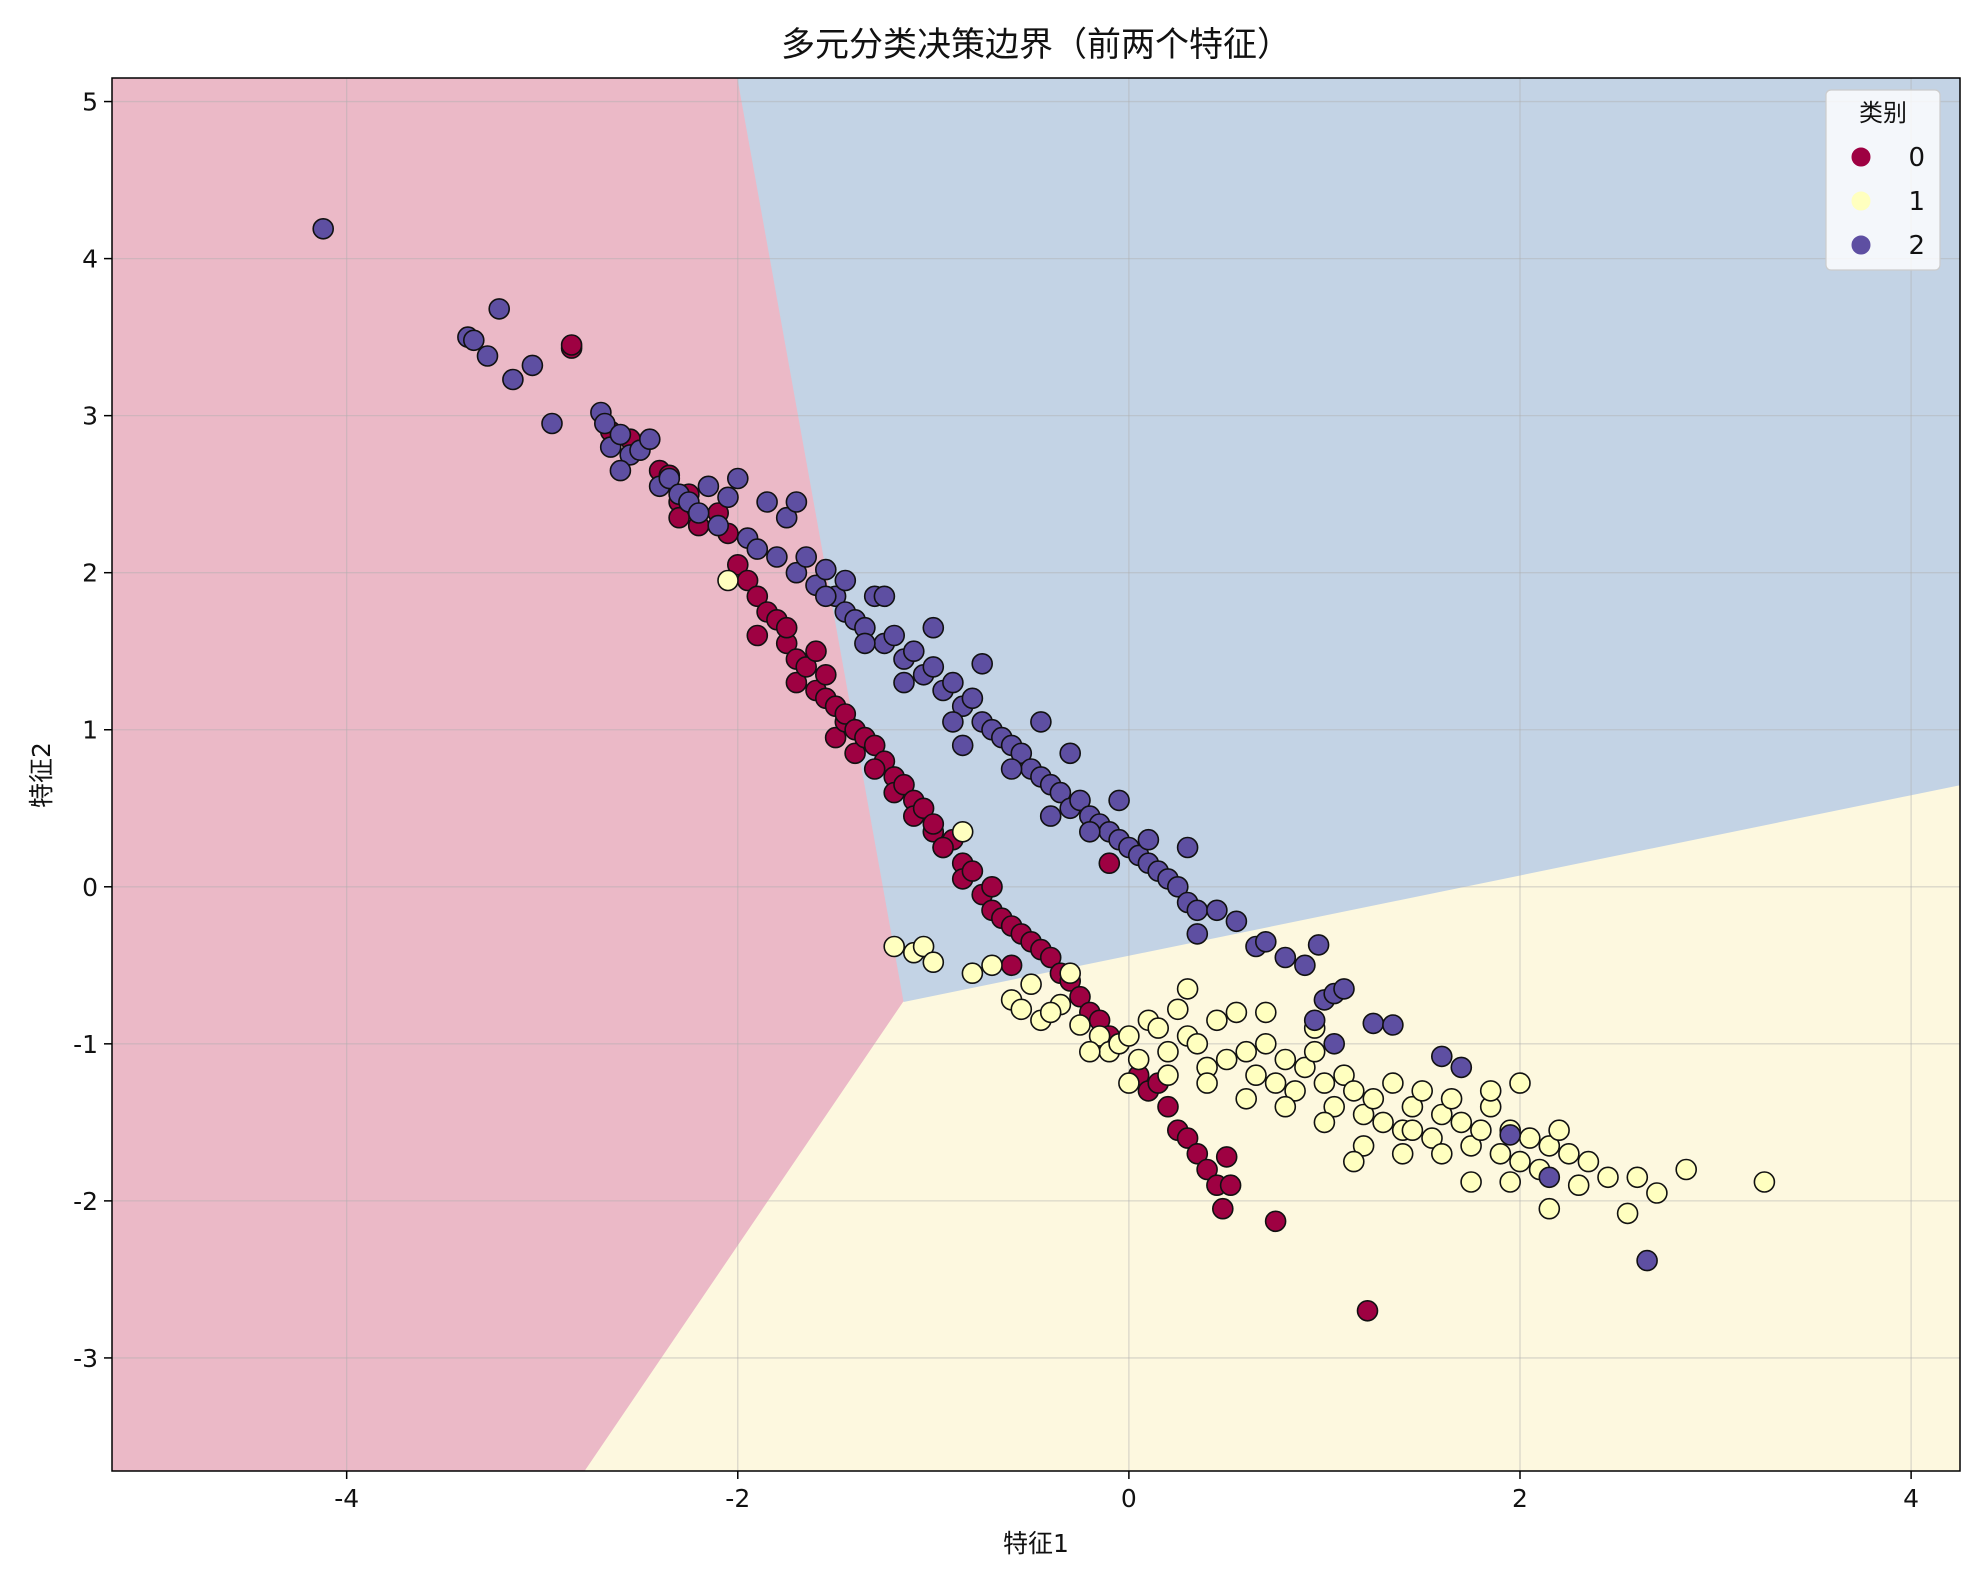 The width and height of the screenshot is (1978, 1584). Describe the element at coordinates (1916, 158) in the screenshot. I see `legend-label-0: 0` at that location.